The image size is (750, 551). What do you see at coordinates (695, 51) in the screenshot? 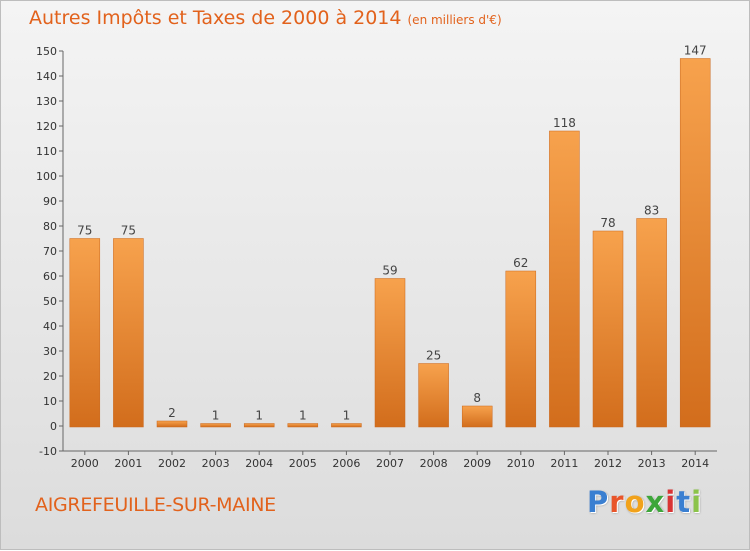
I see `data-label-2014: 147` at bounding box center [695, 51].